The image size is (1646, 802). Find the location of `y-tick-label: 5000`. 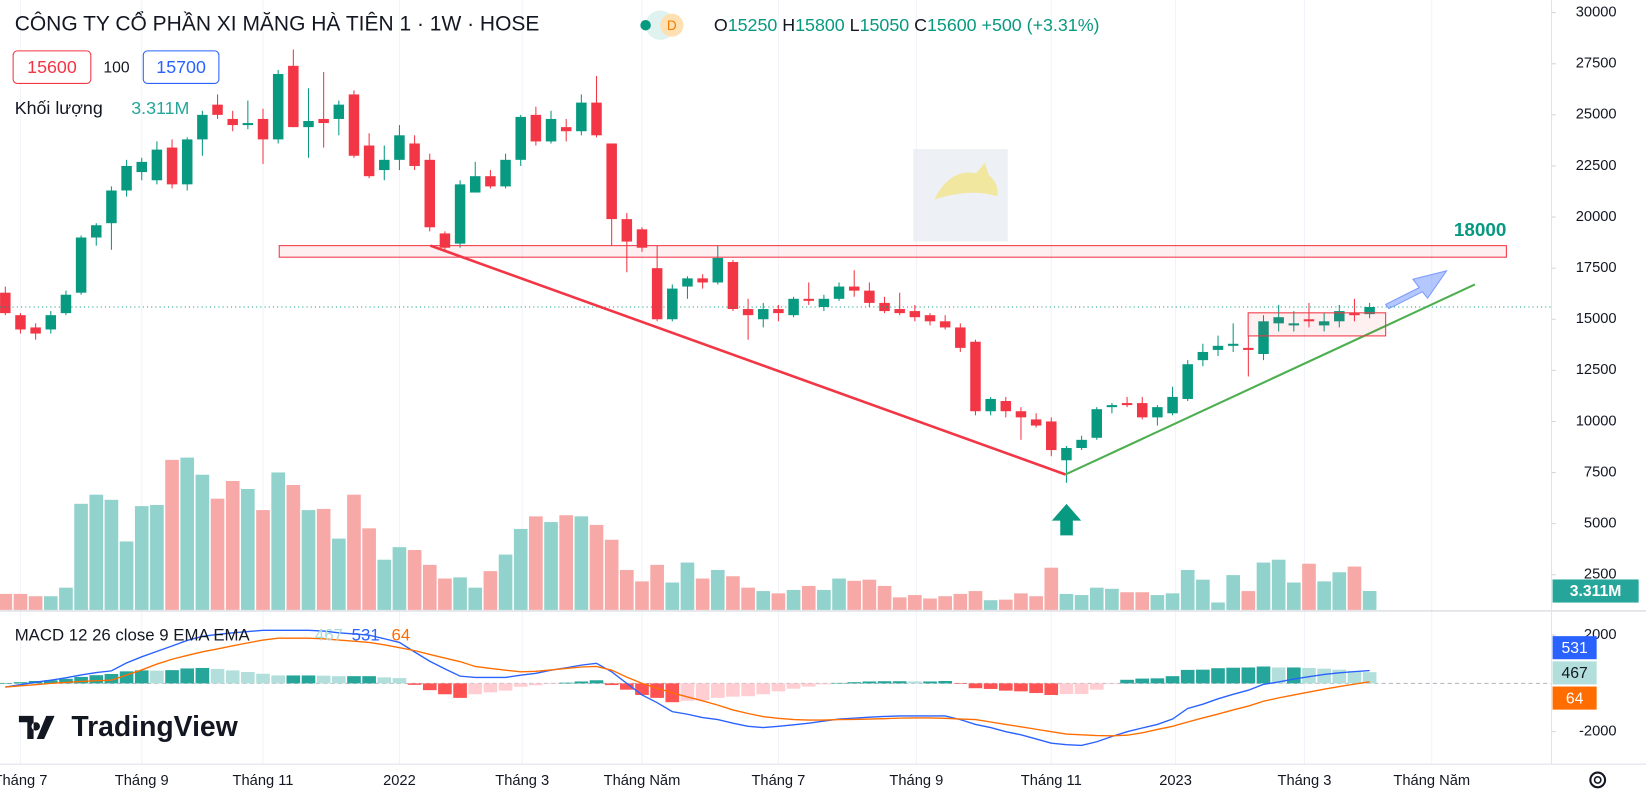

y-tick-label: 5000 is located at coordinates (1600, 524).